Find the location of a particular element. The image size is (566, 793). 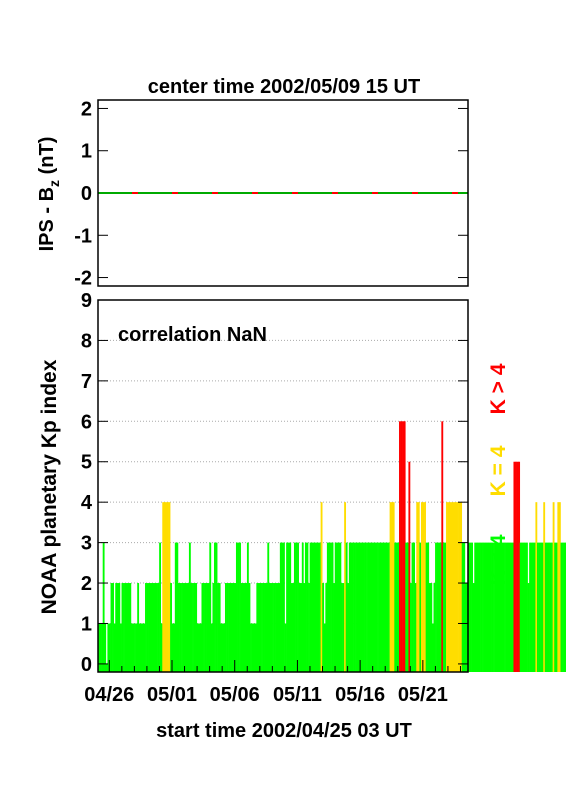

bz-y-label-unit: (nT) is located at coordinates (47, 158).